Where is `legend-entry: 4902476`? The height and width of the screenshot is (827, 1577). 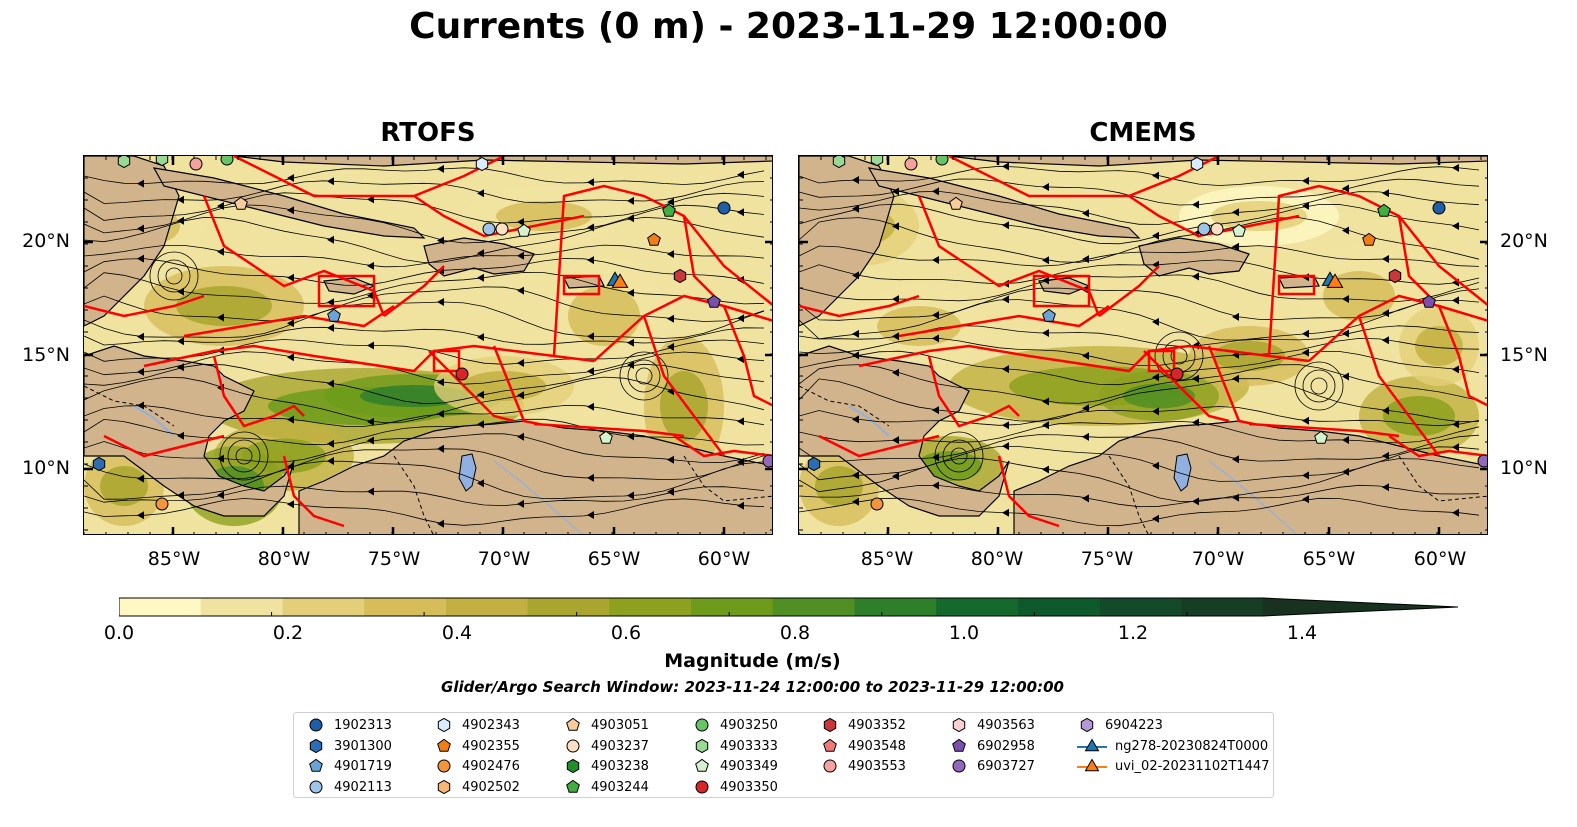 legend-entry: 4902476 is located at coordinates (477, 766).